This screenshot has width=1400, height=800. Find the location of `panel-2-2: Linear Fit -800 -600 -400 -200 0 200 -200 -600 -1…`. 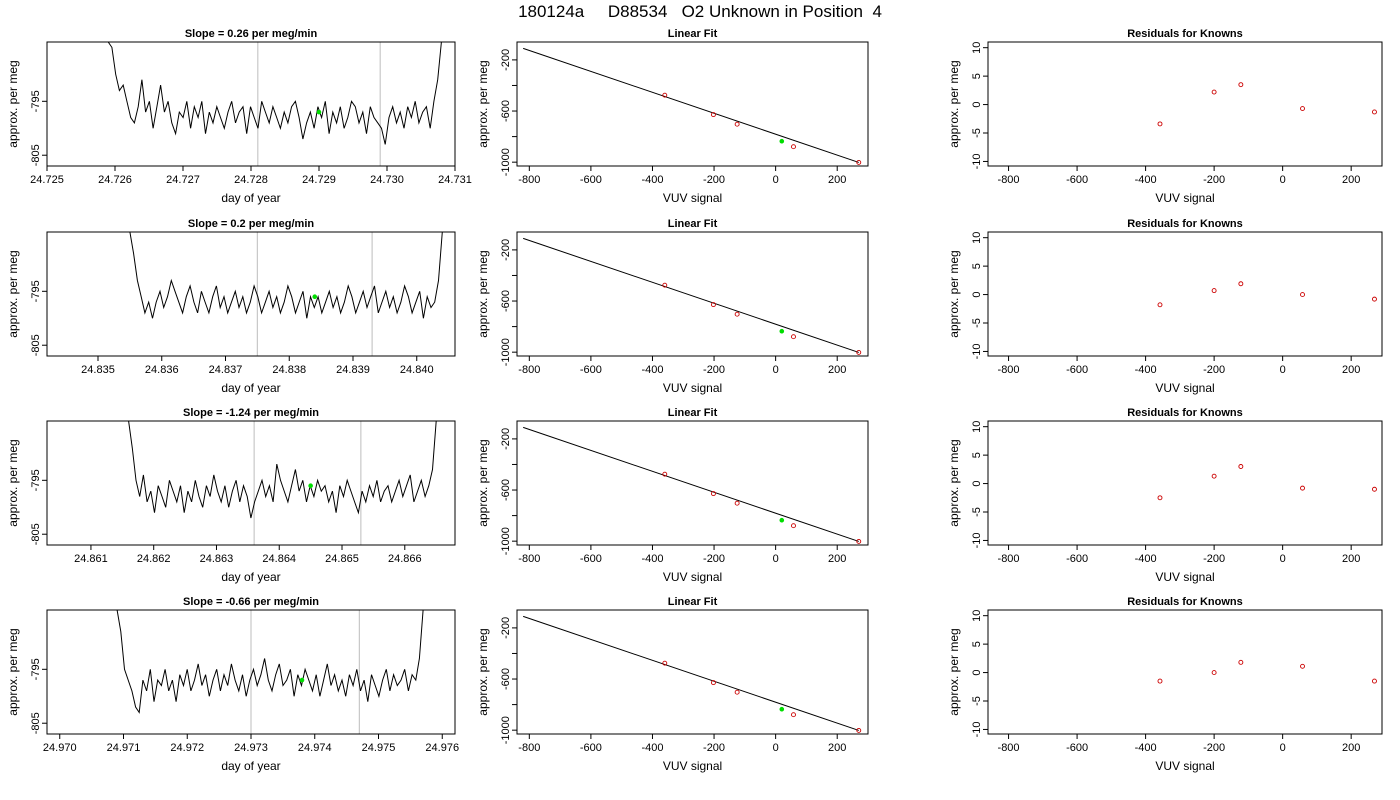

panel-2-2: Linear Fit -800 -600 -400 -200 0 200 -200 -600 -1… is located at coordinates (672, 306).